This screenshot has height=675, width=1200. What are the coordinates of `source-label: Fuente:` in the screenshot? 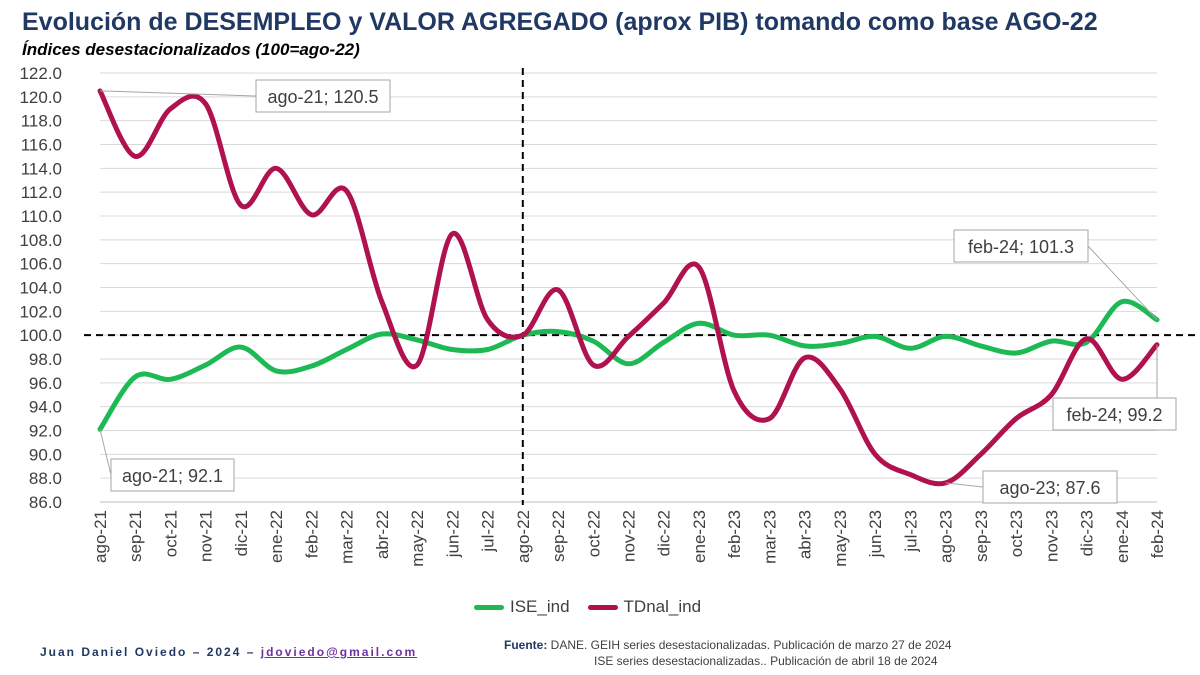 It's located at (526, 645).